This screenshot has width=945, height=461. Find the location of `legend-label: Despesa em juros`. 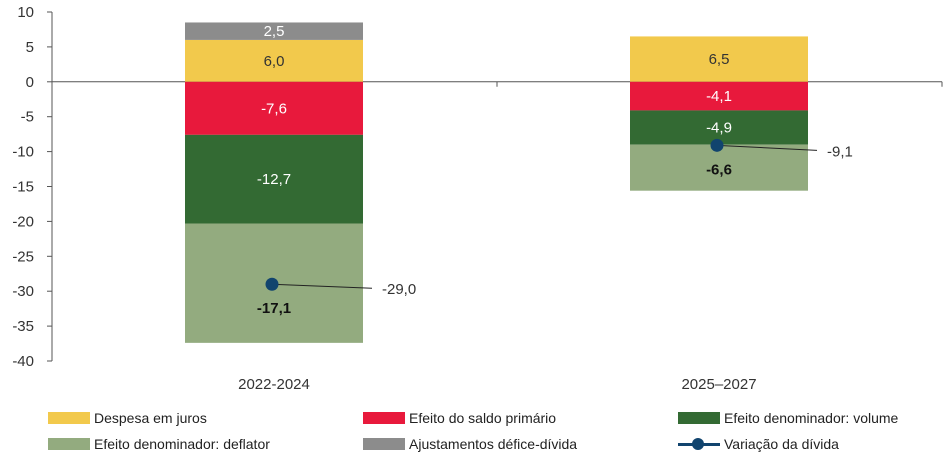

legend-label: Despesa em juros is located at coordinates (150, 418).